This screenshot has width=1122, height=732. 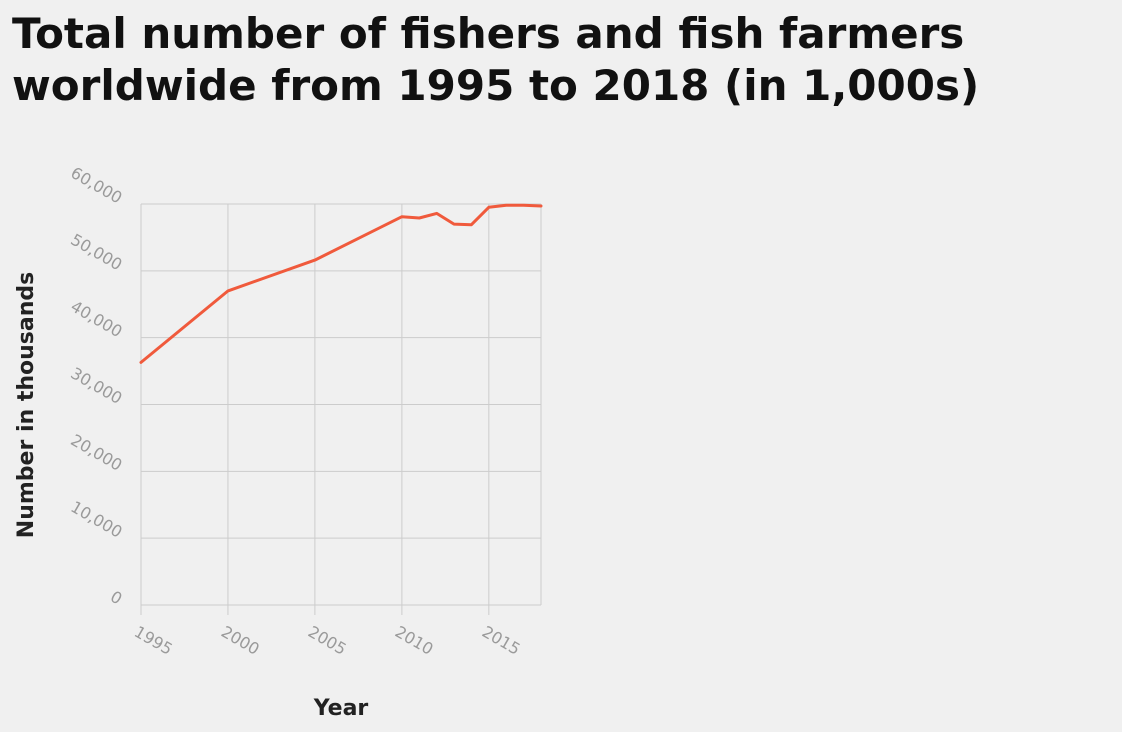 What do you see at coordinates (97, 252) in the screenshot?
I see `y-tick-label: 50,000` at bounding box center [97, 252].